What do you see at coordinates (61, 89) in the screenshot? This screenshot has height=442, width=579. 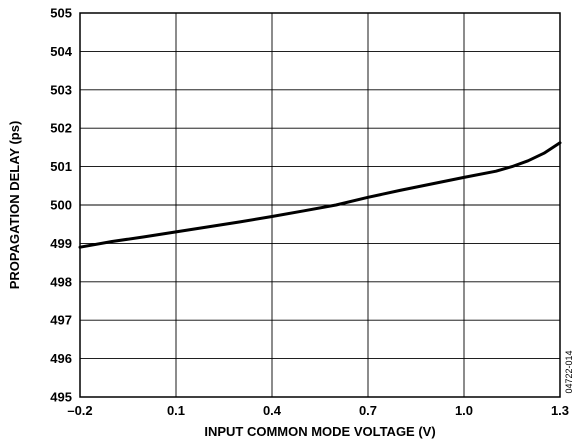 I see `y-tick-label: 503` at bounding box center [61, 89].